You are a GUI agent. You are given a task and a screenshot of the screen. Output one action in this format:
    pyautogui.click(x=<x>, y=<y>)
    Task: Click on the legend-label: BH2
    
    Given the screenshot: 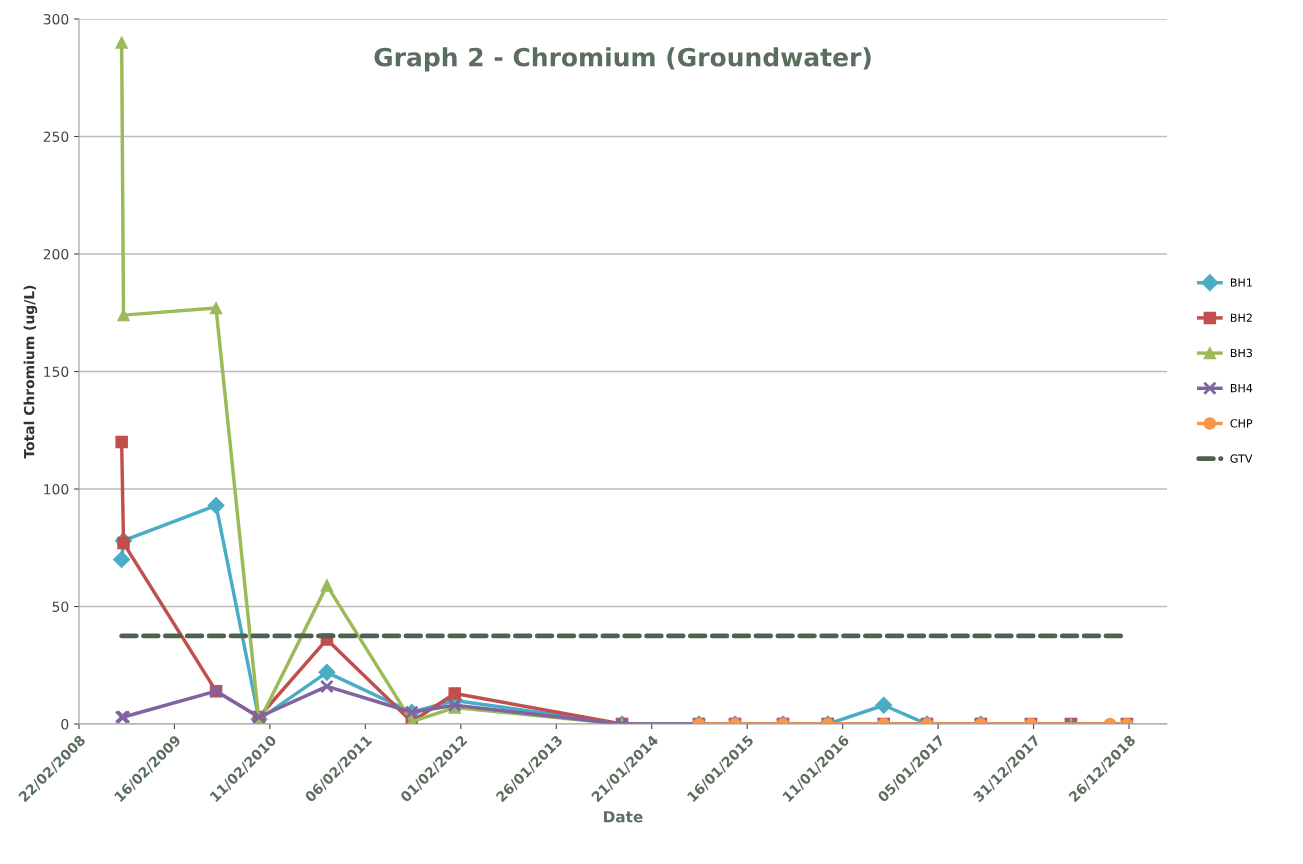 What is the action you would take?
    pyautogui.click(x=1241, y=317)
    